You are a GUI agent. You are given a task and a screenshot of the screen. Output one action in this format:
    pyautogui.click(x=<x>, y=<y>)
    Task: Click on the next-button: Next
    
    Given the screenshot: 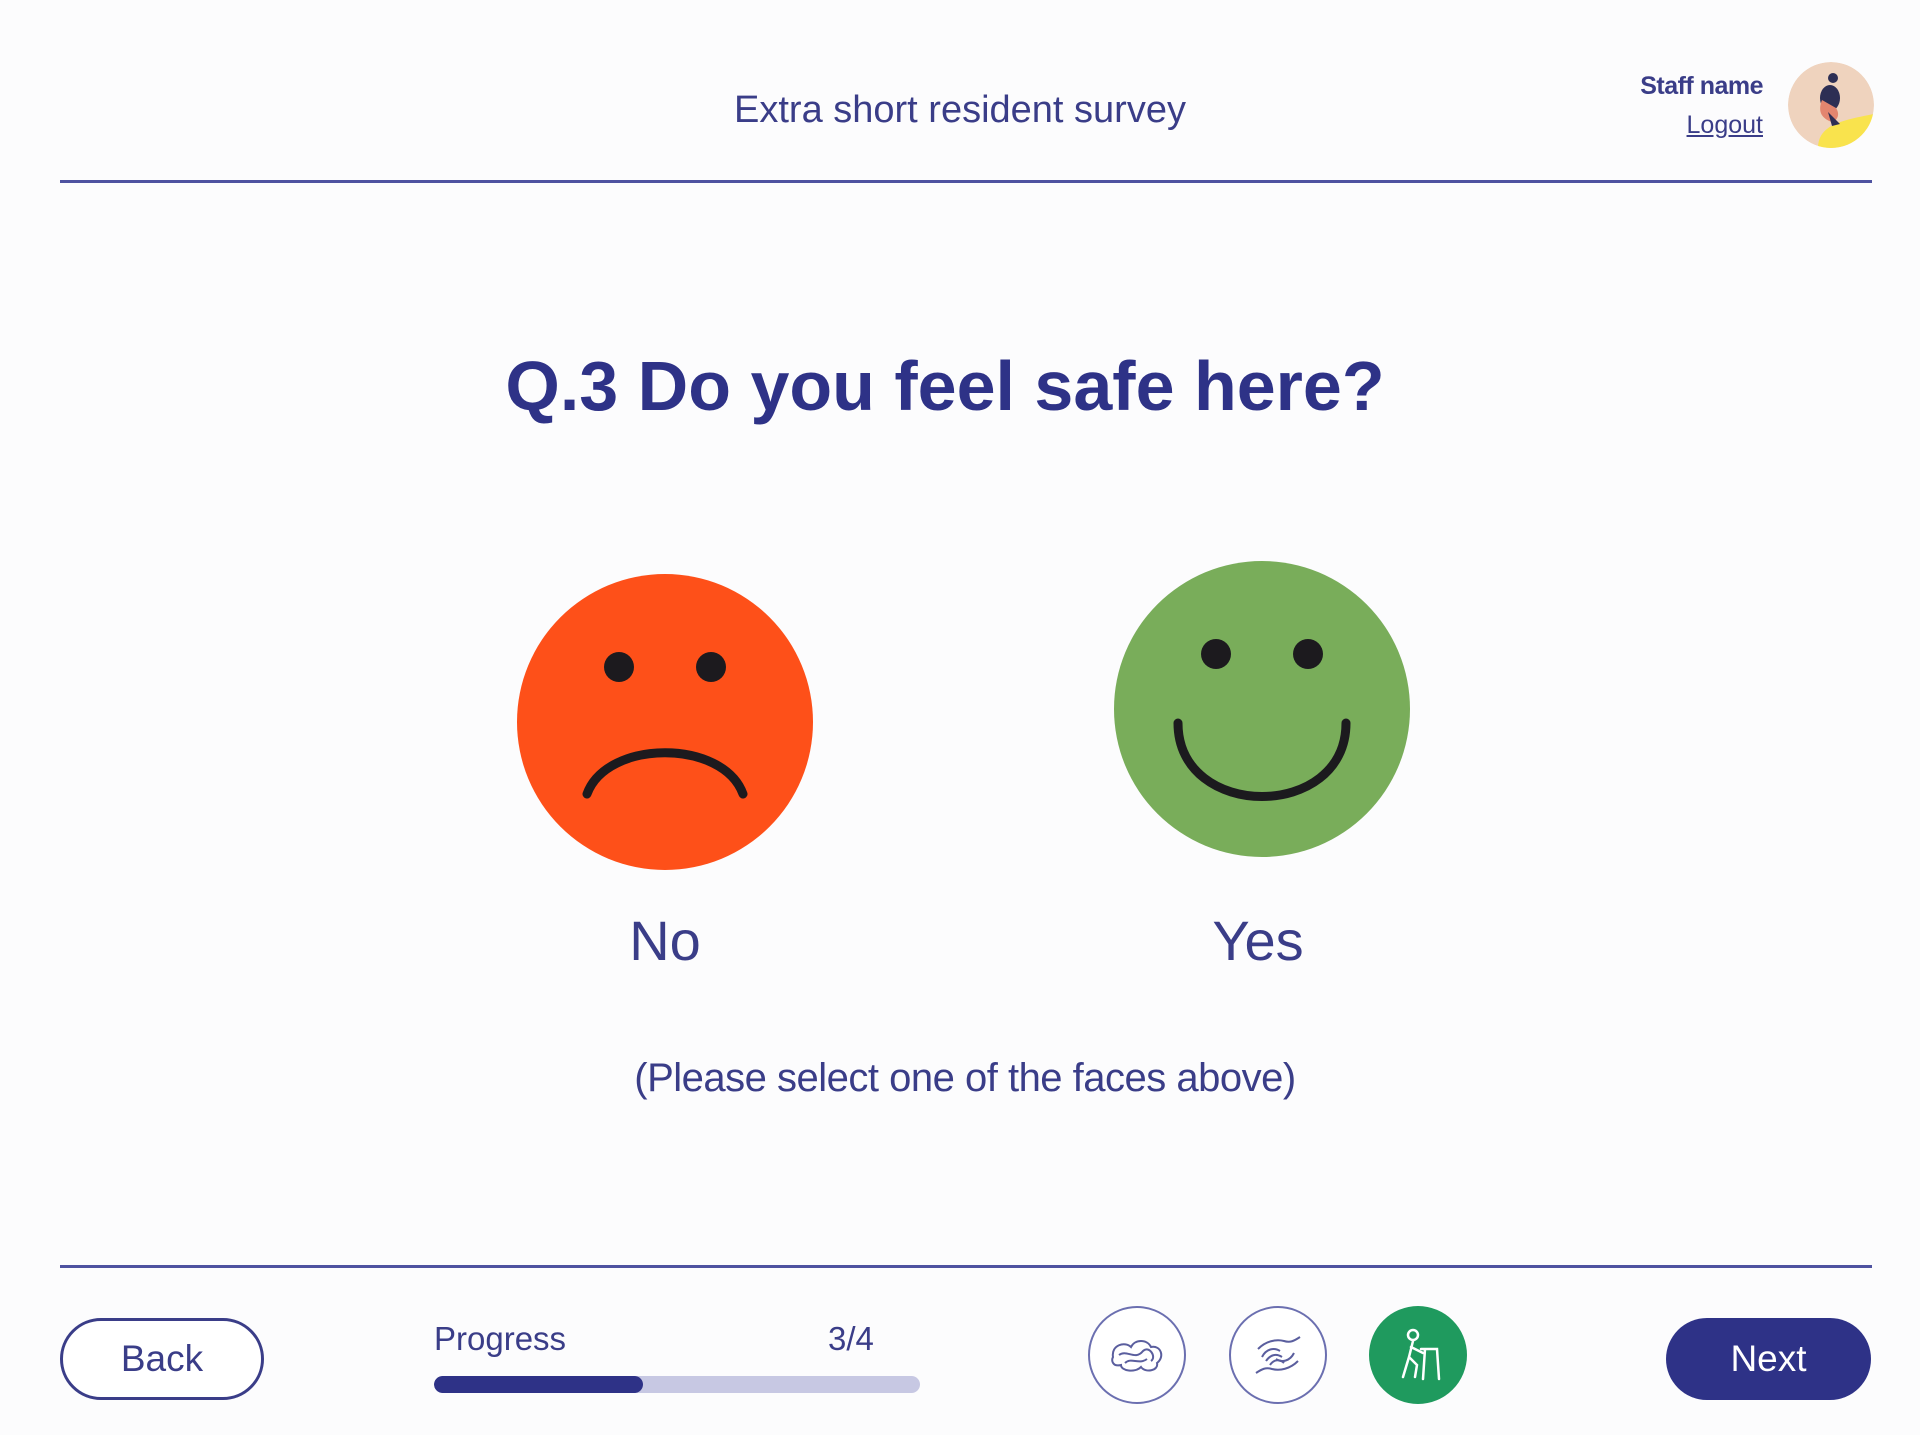 What is the action you would take?
    pyautogui.click(x=1768, y=1359)
    